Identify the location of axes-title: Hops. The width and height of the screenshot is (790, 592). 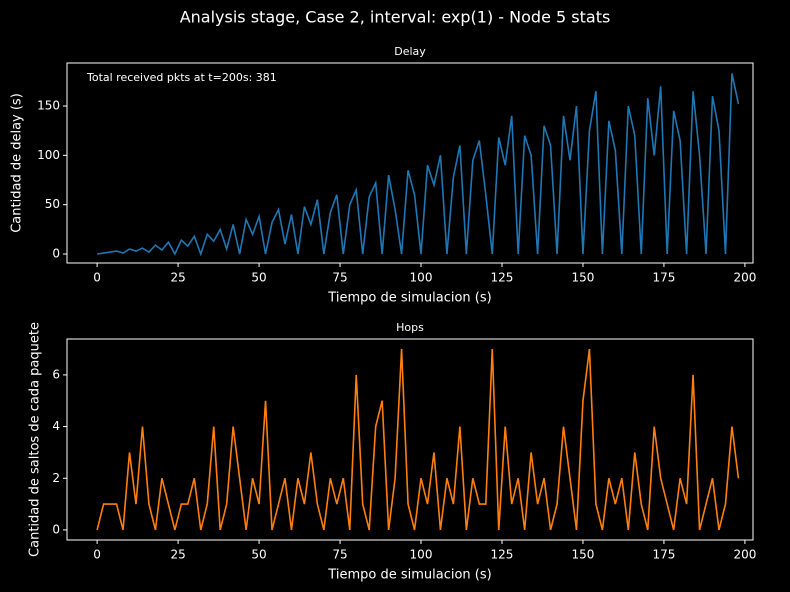
(410, 327).